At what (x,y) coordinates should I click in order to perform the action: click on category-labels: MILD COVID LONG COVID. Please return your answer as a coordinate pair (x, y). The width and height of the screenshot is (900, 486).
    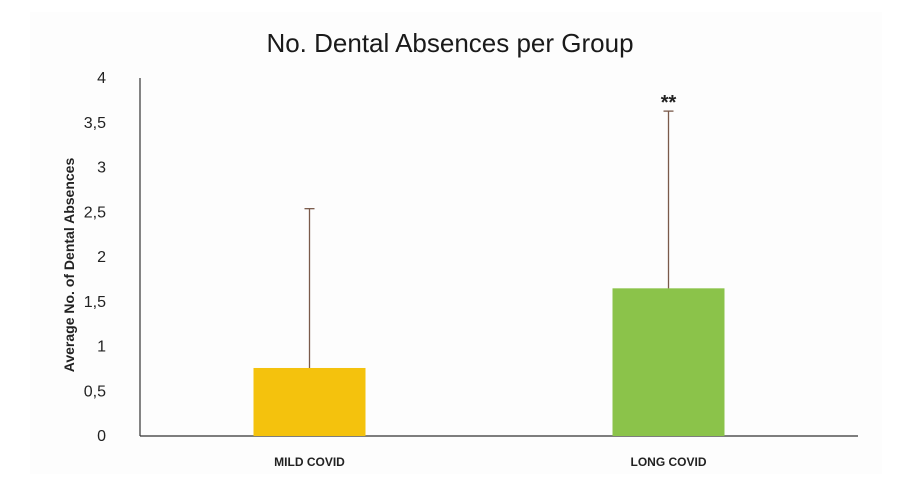
    Looking at the image, I should click on (490, 462).